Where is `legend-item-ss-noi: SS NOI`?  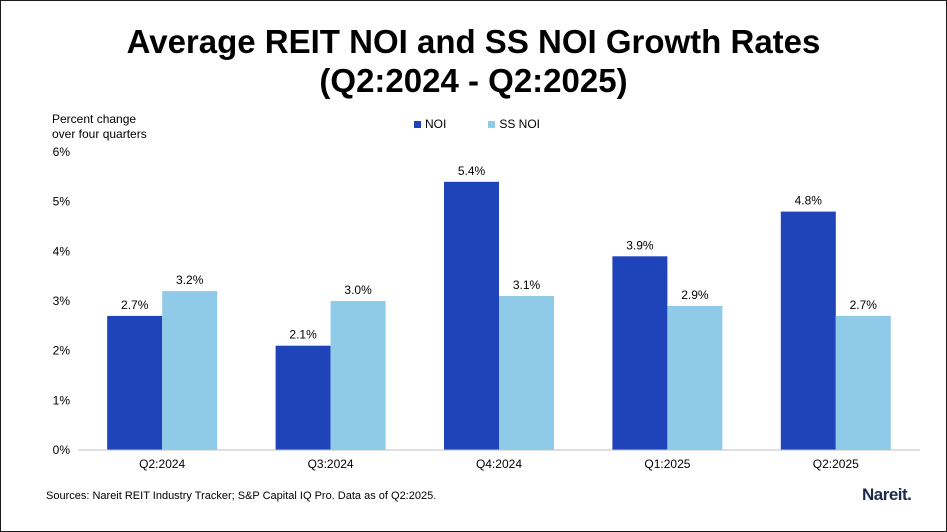
legend-item-ss-noi: SS NOI is located at coordinates (514, 124).